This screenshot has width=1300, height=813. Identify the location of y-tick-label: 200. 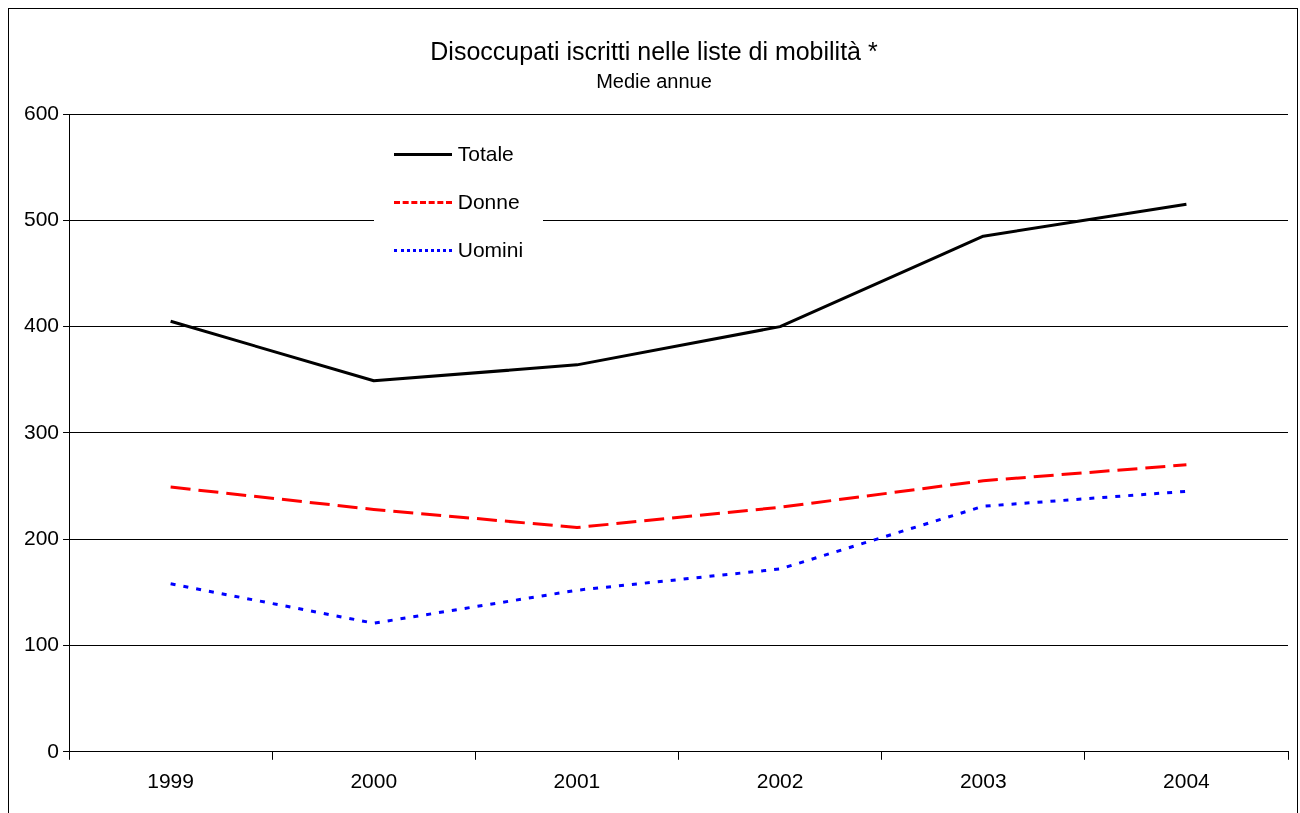
(41, 537).